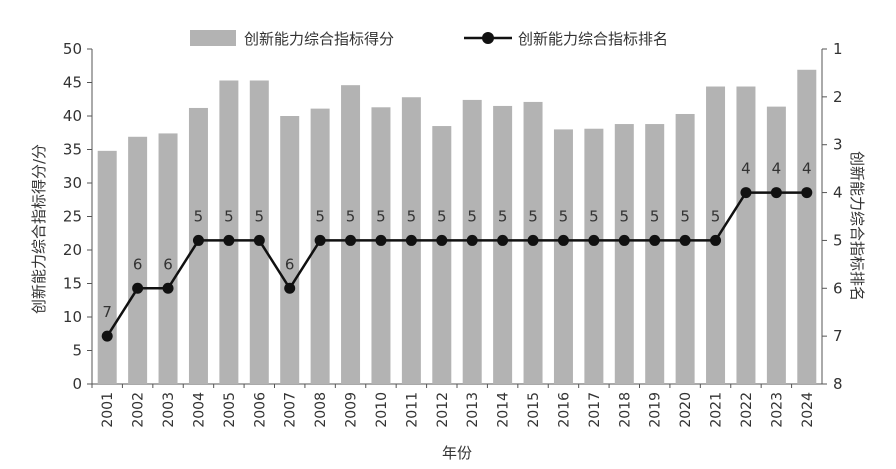  I want to click on x-tick-label: 2022, so click(747, 410).